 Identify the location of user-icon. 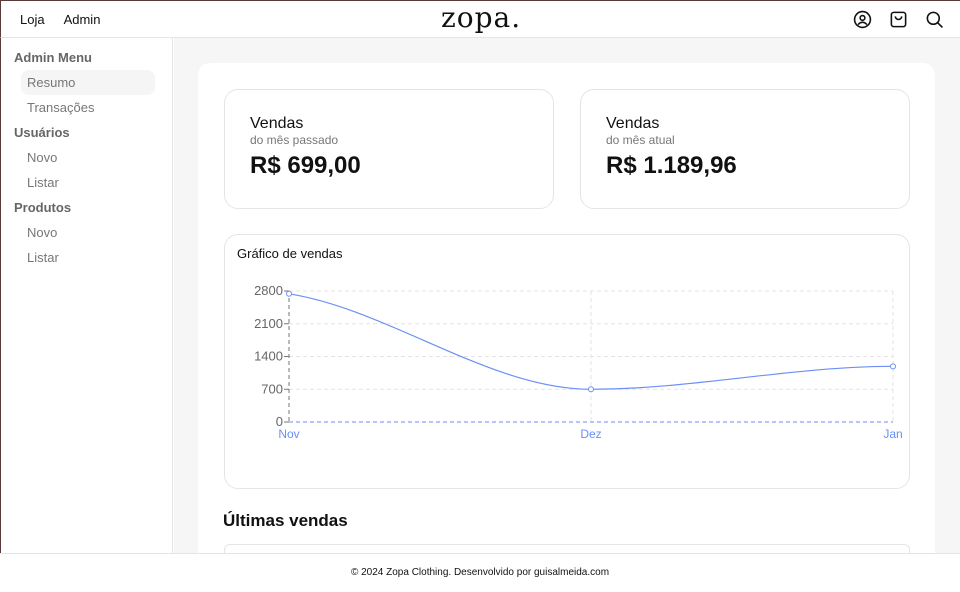
(862, 19).